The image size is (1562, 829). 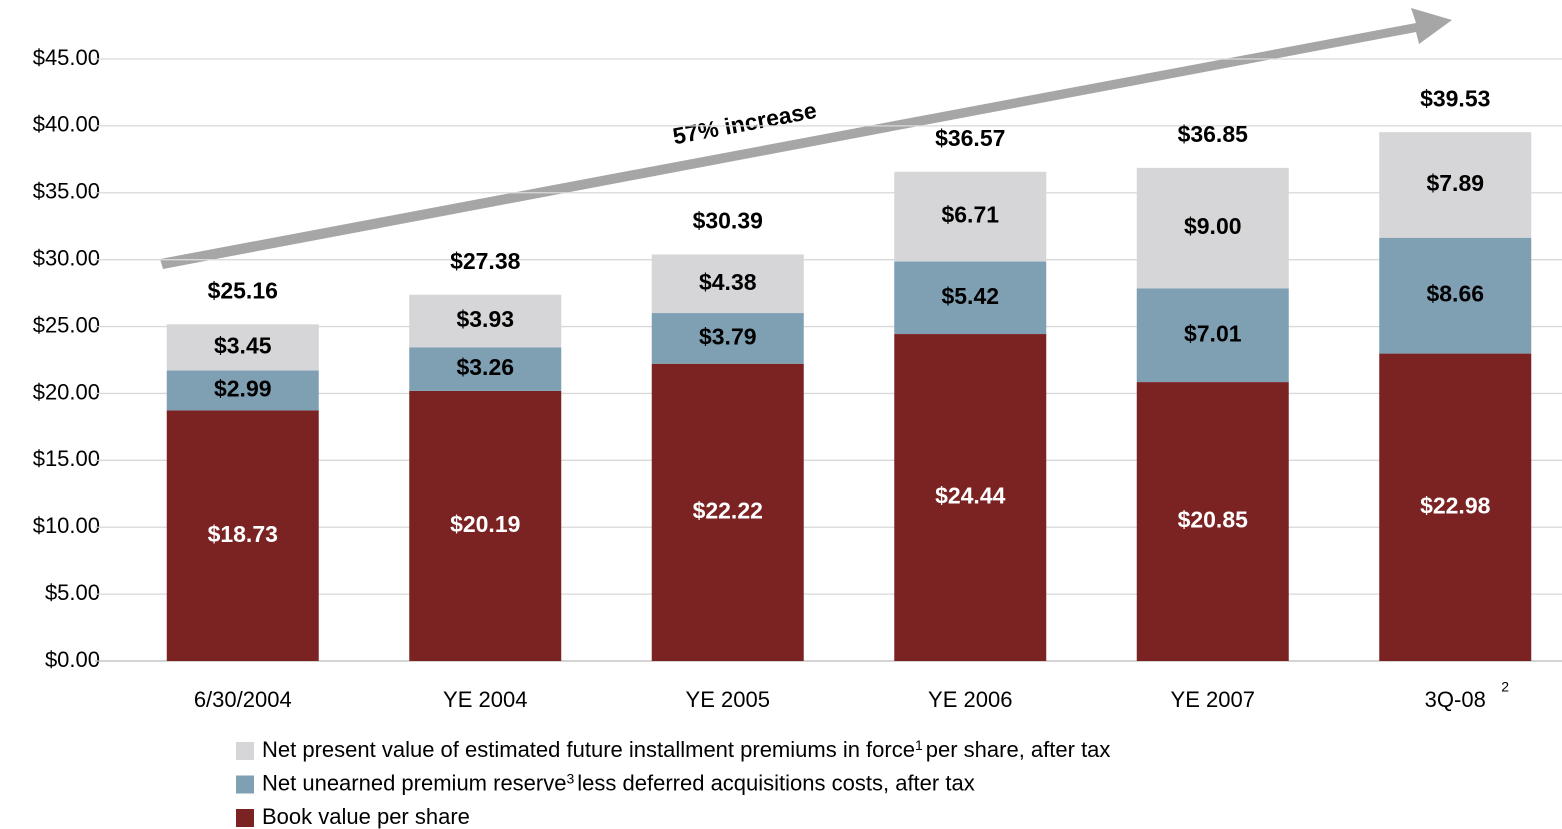 I want to click on value-label: $3.93, so click(x=485, y=319).